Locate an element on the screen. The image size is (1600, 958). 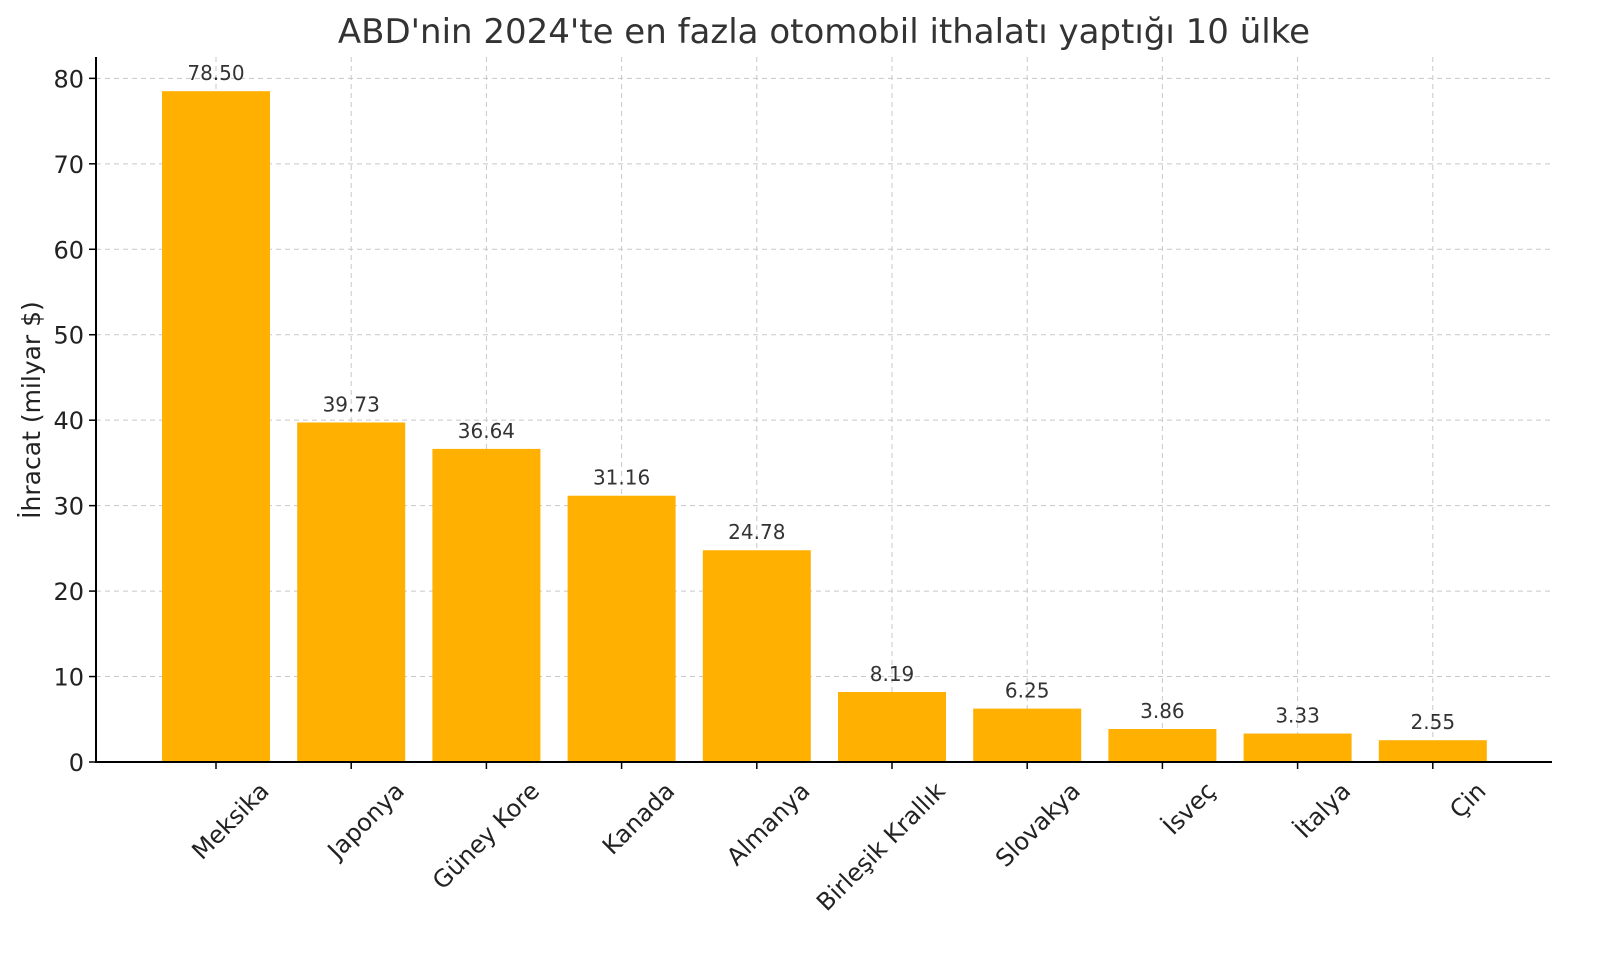
x-tick-label: Güney Kore is located at coordinates (486, 836).